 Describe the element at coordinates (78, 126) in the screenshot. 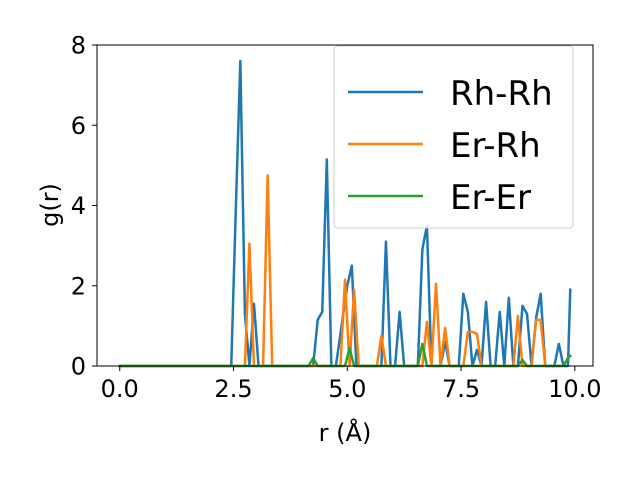

I see `y-tick-label: 6` at that location.